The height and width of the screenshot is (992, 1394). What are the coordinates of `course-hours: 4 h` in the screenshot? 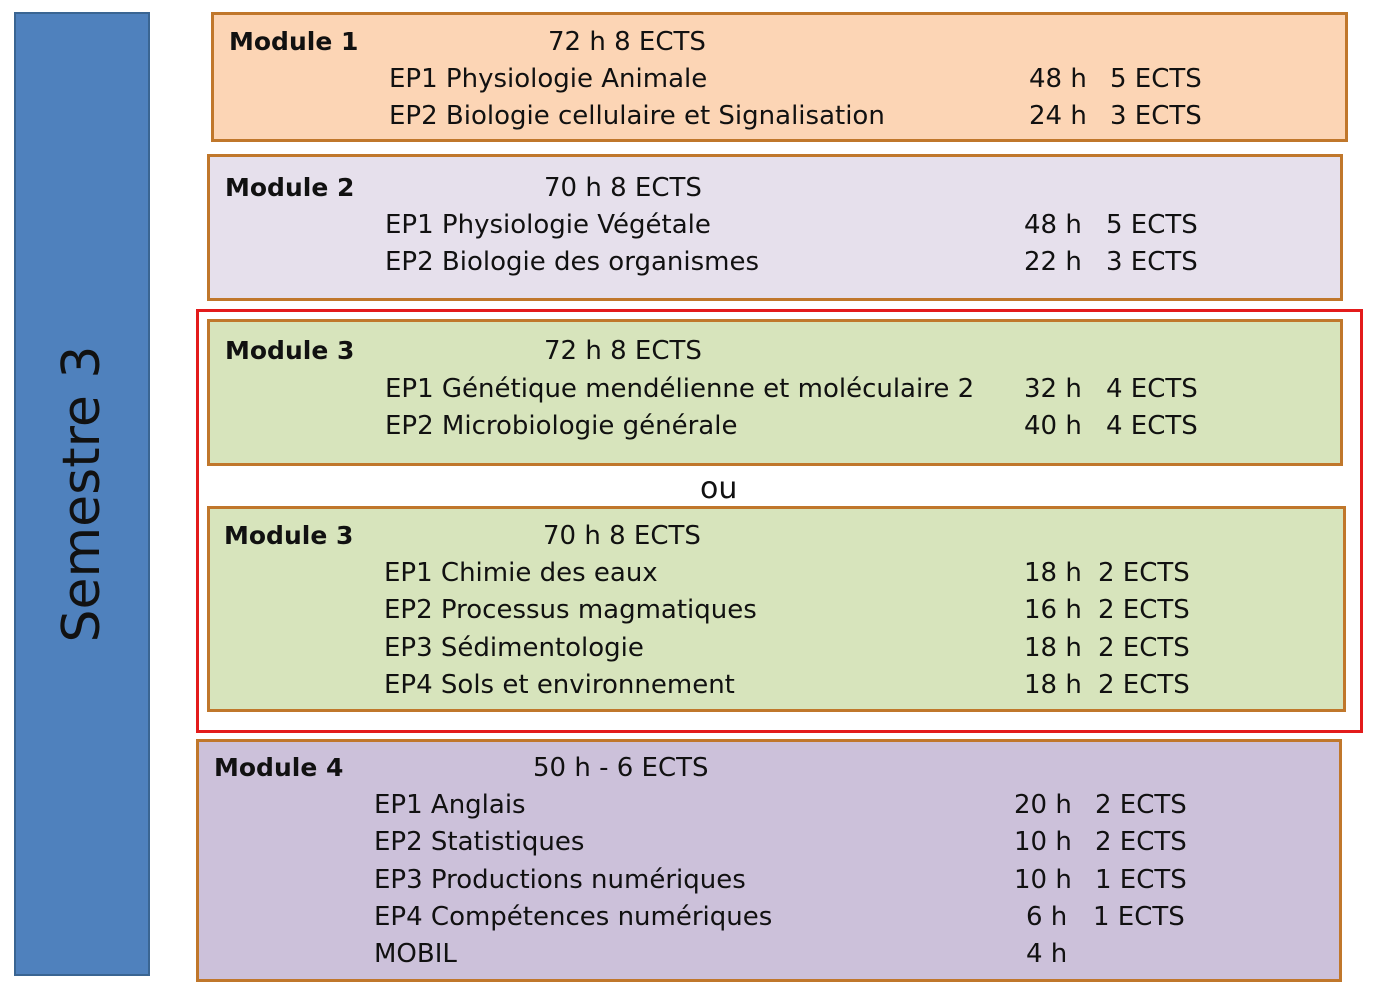 It's located at (1047, 954).